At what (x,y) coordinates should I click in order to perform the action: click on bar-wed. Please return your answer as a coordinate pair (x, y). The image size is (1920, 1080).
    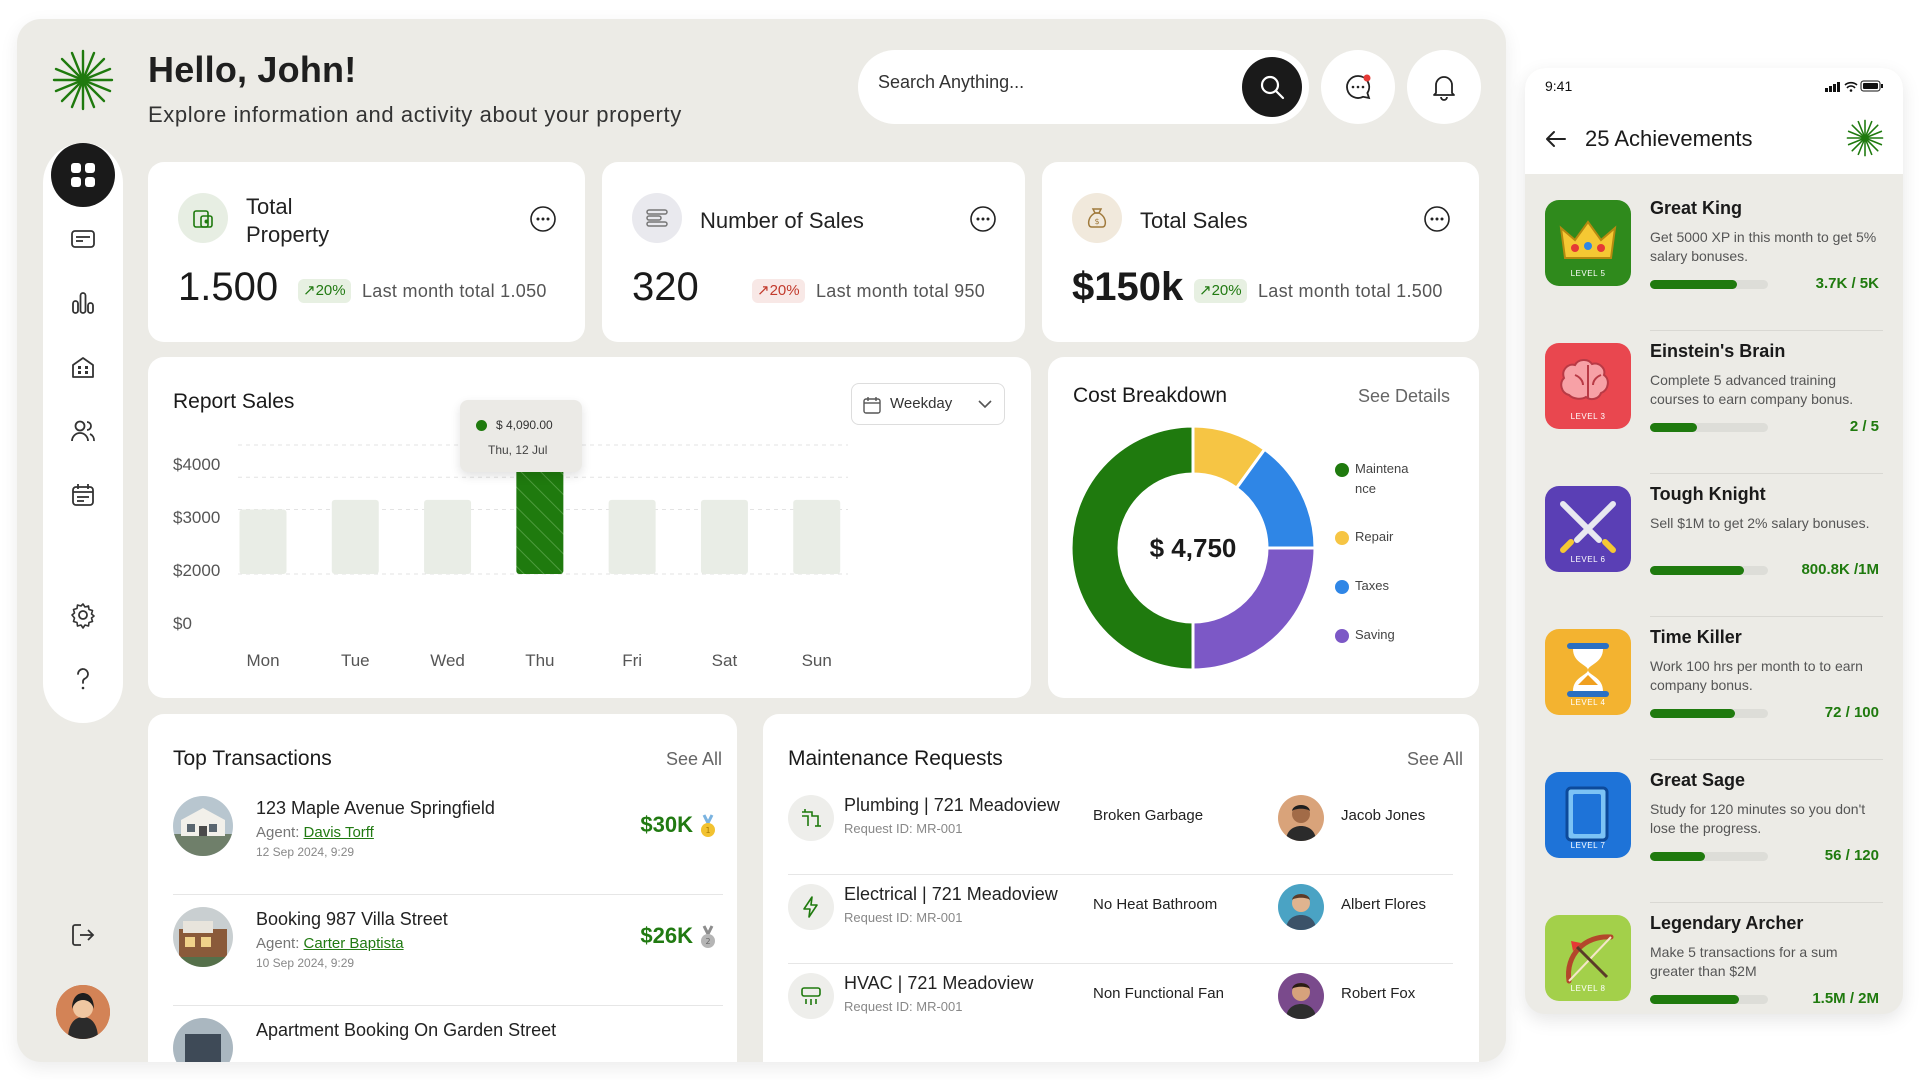
    Looking at the image, I should click on (448, 536).